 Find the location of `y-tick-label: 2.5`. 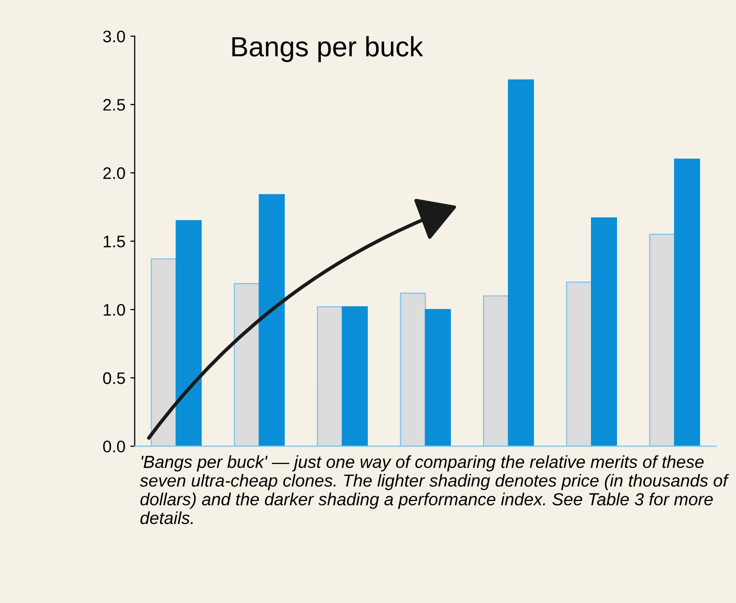

y-tick-label: 2.5 is located at coordinates (114, 104).